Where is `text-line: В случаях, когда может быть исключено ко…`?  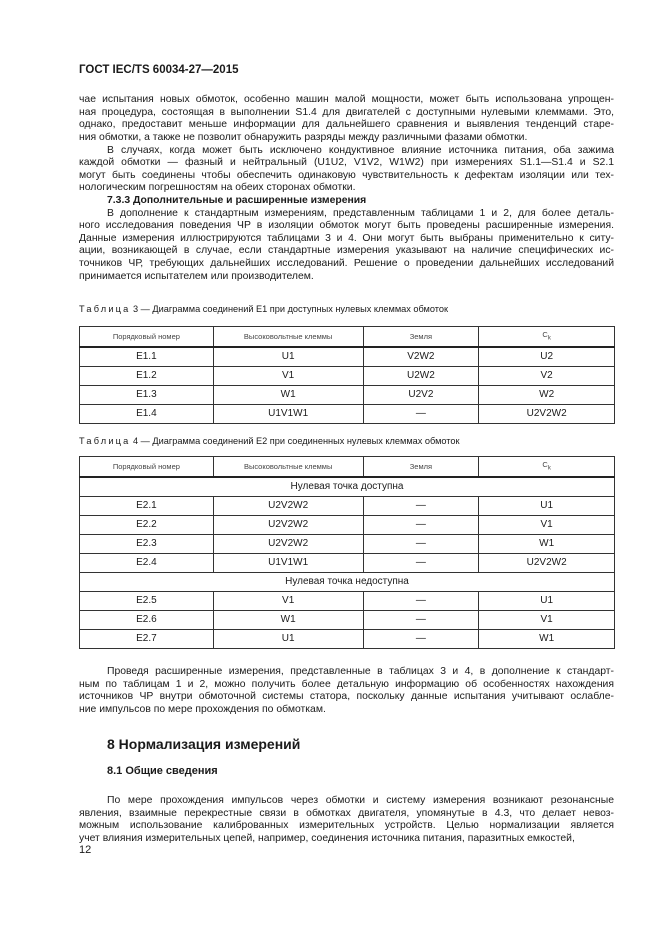 text-line: В случаях, когда может быть исключено ко… is located at coordinates (360, 150).